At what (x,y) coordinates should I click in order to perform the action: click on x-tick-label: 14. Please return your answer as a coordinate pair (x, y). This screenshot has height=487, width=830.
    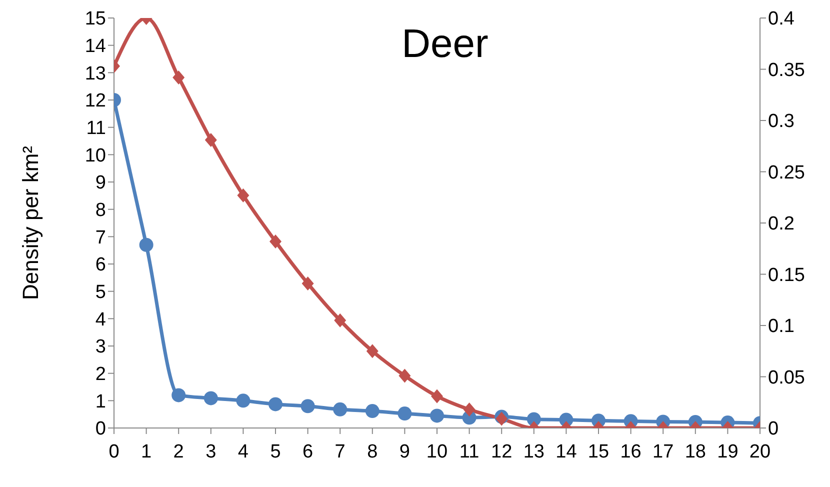
    Looking at the image, I should click on (567, 451).